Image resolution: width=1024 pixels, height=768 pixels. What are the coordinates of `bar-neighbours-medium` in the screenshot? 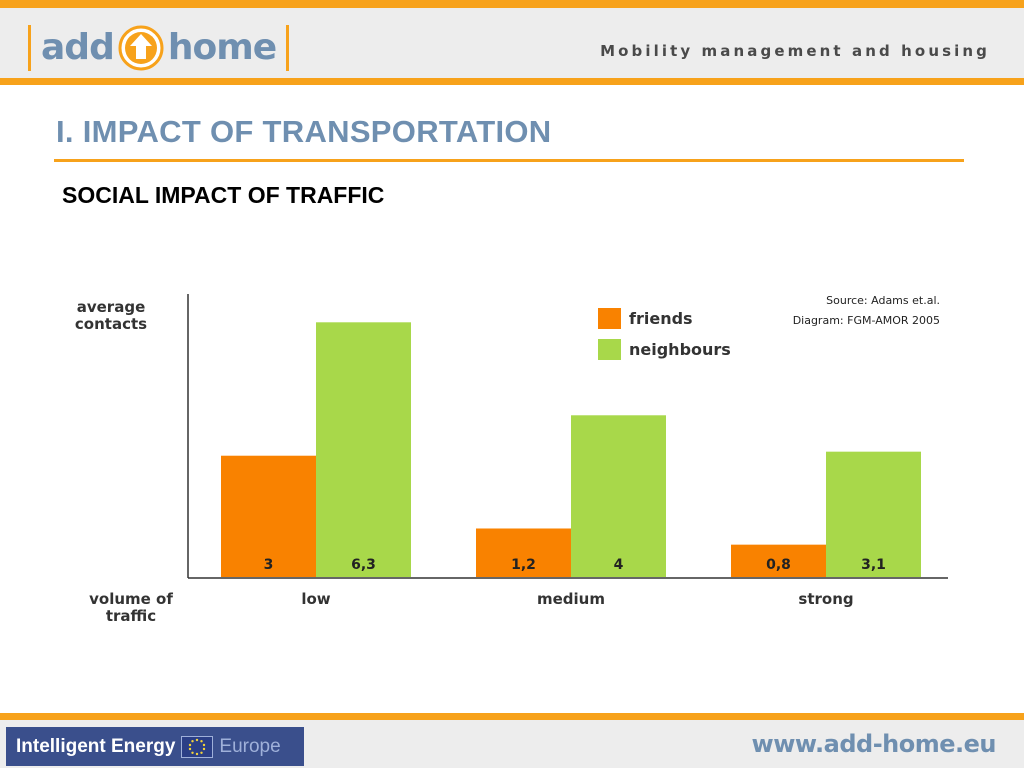 It's located at (618, 496).